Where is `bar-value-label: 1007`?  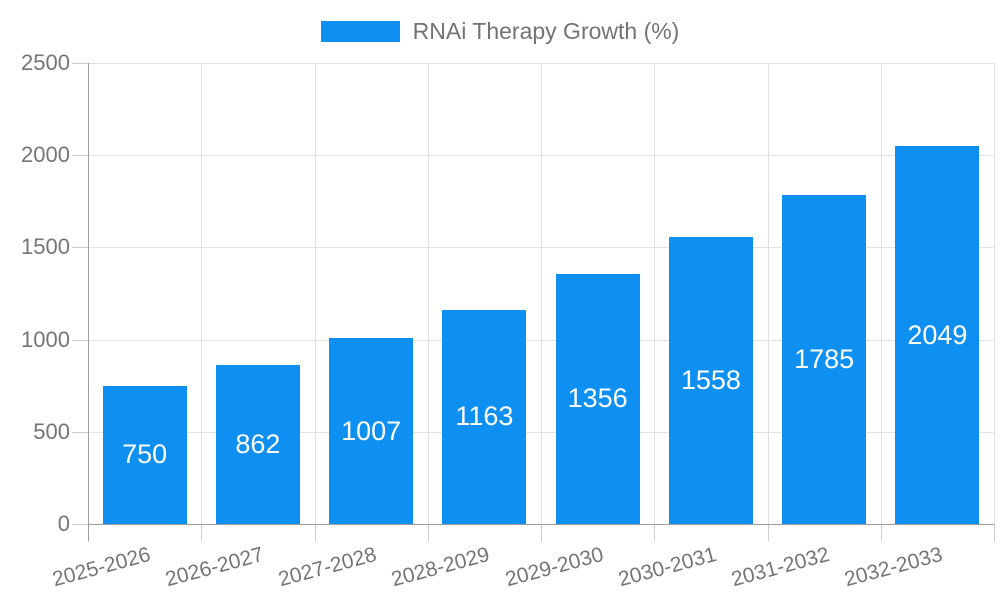
bar-value-label: 1007 is located at coordinates (371, 430).